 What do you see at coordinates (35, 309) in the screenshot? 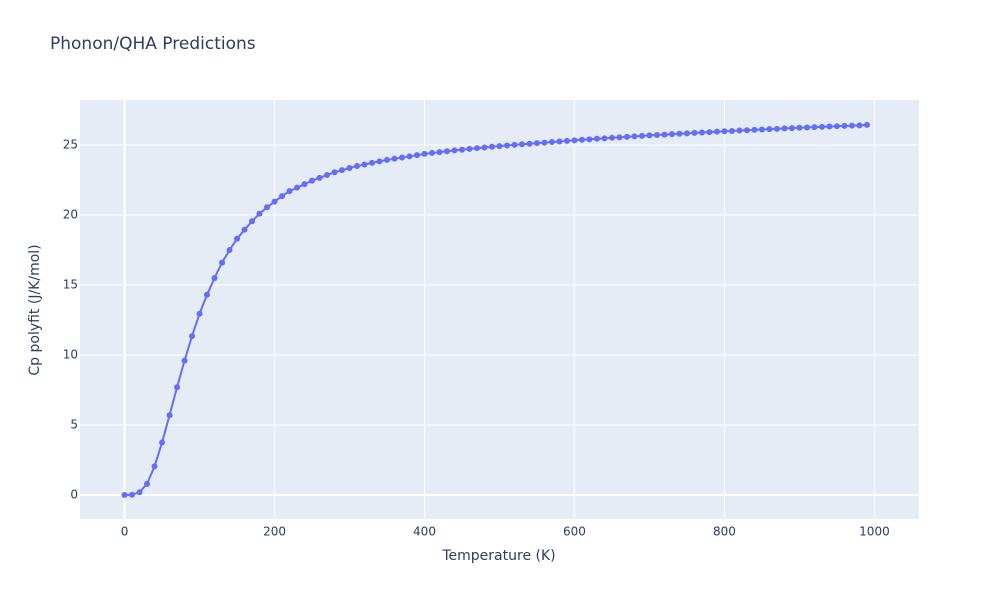
I see `y-axis-title: Cp polyfit (J/K/mol)` at bounding box center [35, 309].